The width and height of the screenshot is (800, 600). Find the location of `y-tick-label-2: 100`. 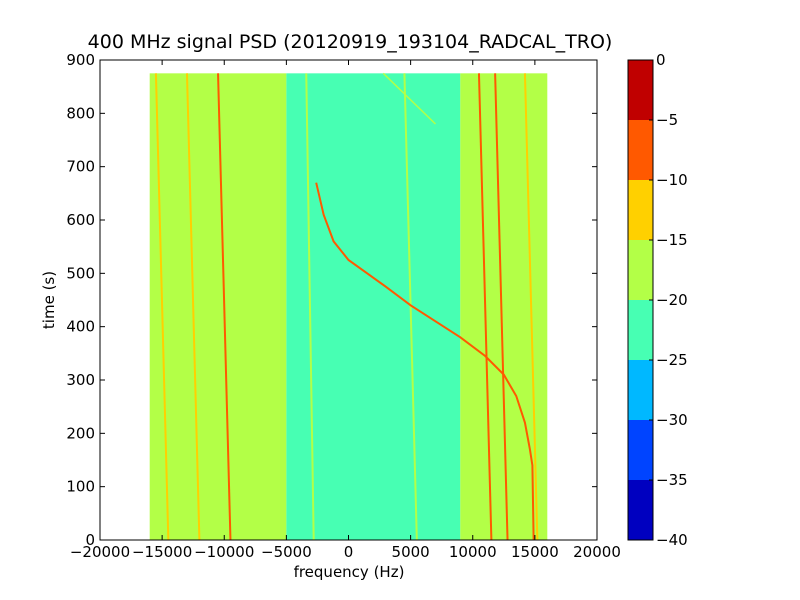

y-tick-label-2: 100 is located at coordinates (80, 487).